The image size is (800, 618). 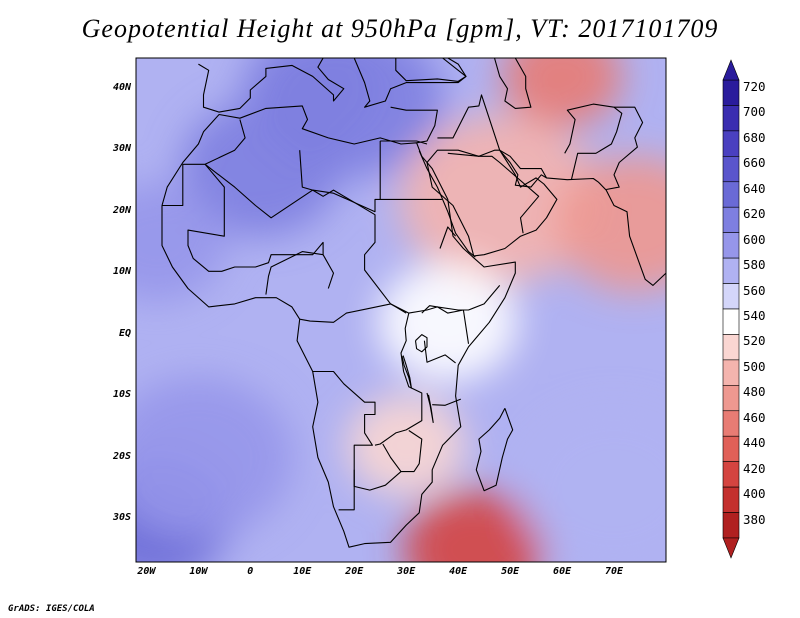 I want to click on colorbar-level-label: 700, so click(x=754, y=112).